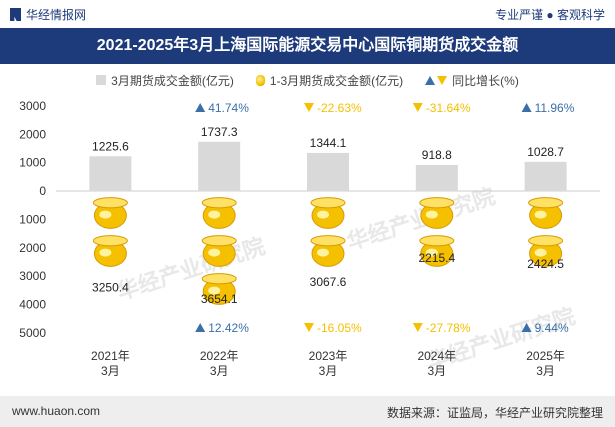  What do you see at coordinates (552, 328) in the screenshot?
I see `yoy-label-cumulative: 9.44%` at bounding box center [552, 328].